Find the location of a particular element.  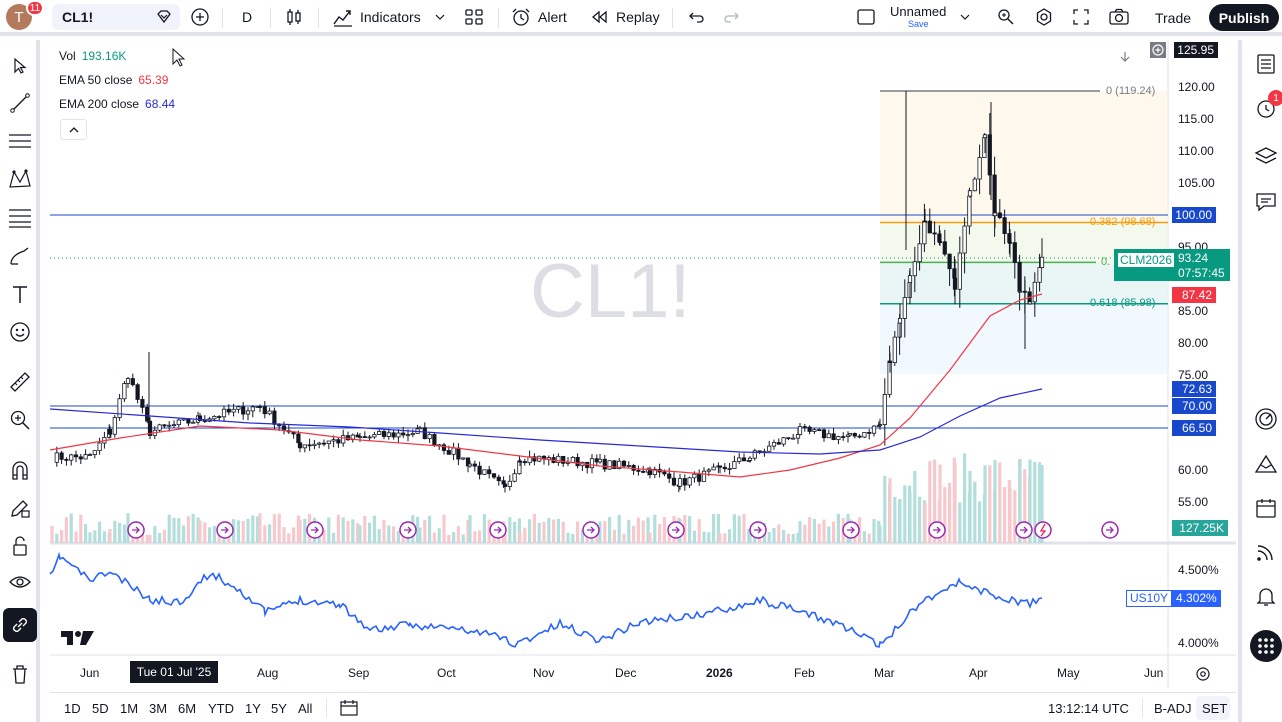

symbol-search: CL1! is located at coordinates (116, 17).